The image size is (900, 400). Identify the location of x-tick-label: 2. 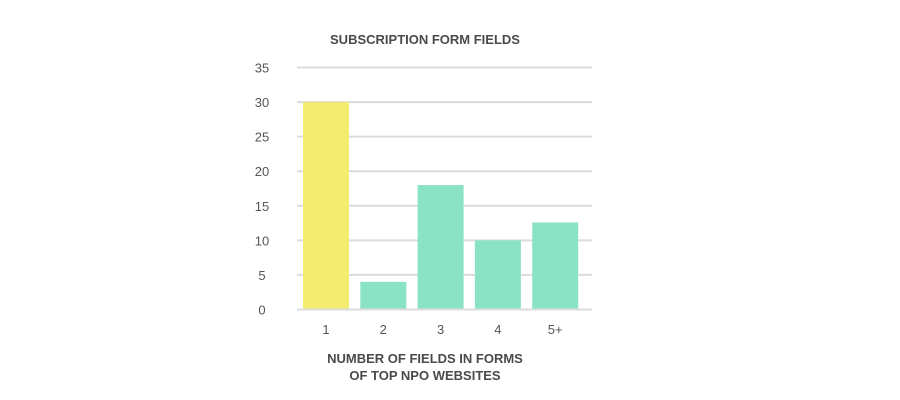
(383, 329).